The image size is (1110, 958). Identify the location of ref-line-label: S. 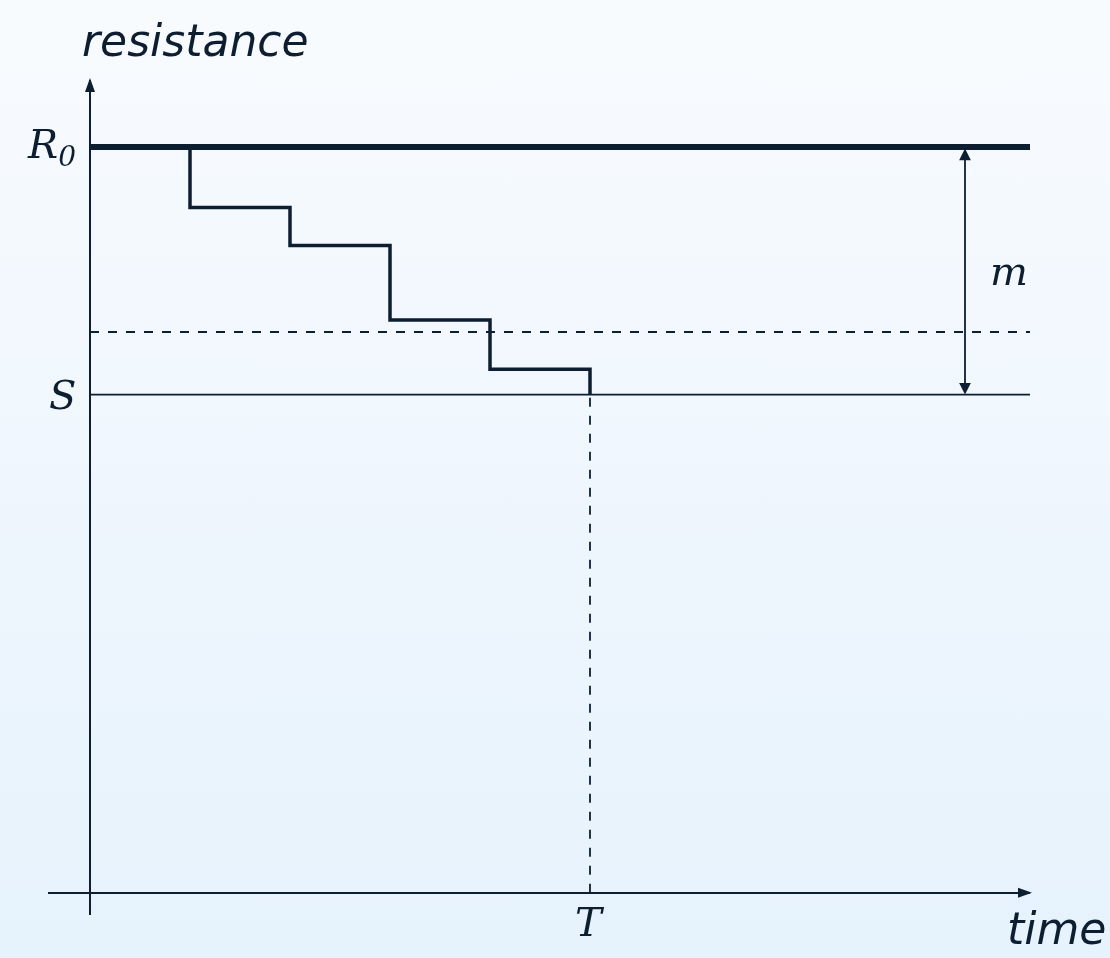
(63, 395).